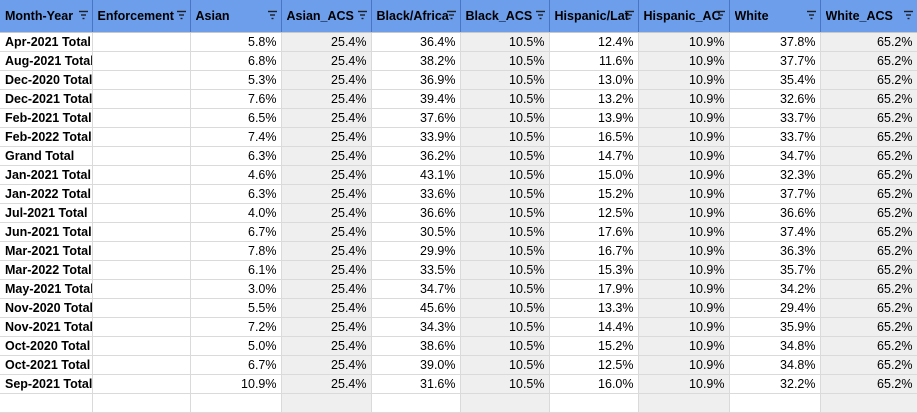 The image size is (917, 413). What do you see at coordinates (775, 327) in the screenshot?
I see `data-cell: 35.9%` at bounding box center [775, 327].